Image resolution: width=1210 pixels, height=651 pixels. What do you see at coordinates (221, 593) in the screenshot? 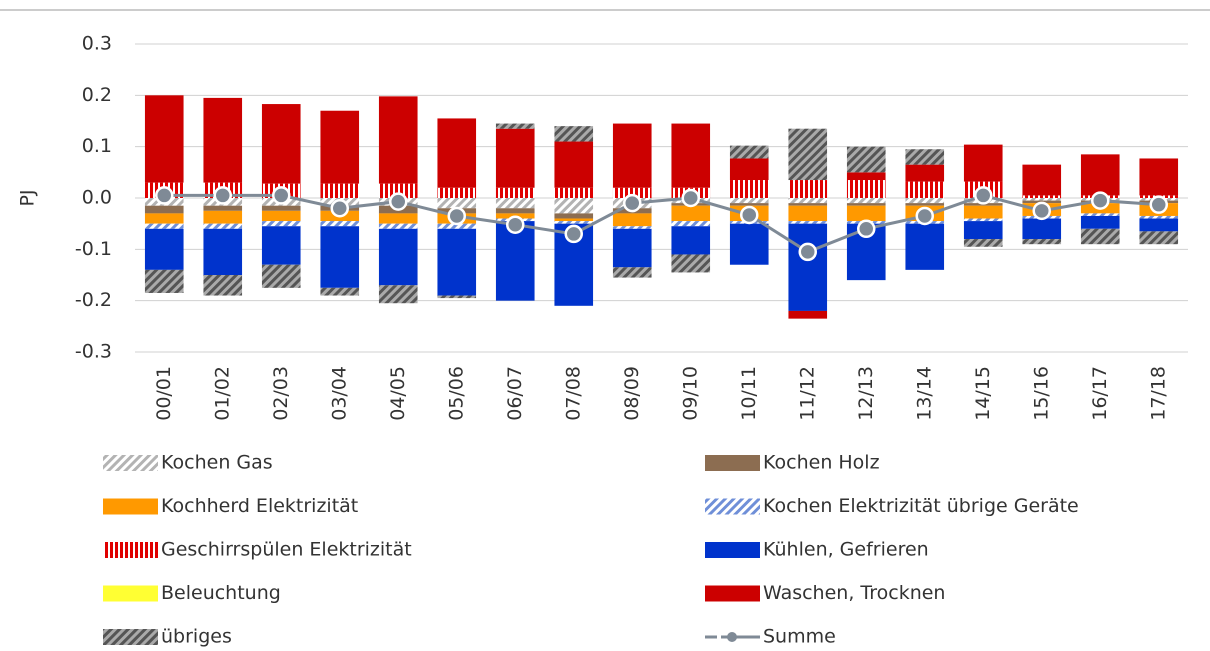
I see `legend-label: Beleuchtung` at bounding box center [221, 593].